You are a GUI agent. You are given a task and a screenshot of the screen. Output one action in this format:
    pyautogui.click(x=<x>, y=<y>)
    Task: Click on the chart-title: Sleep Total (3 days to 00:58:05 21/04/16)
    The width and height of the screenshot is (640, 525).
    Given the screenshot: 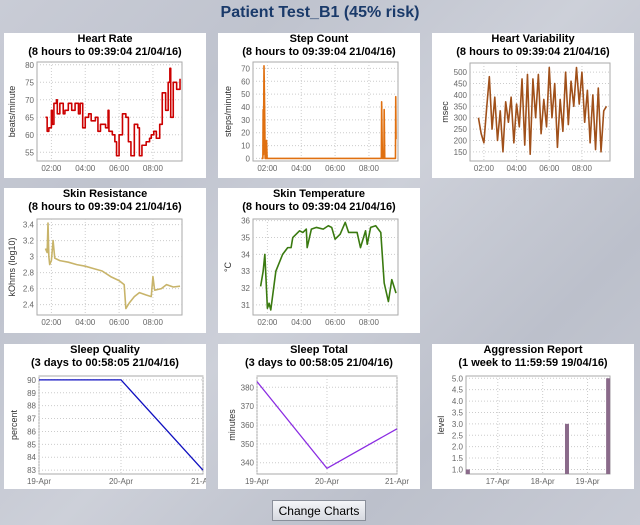 What is the action you would take?
    pyautogui.click(x=319, y=357)
    